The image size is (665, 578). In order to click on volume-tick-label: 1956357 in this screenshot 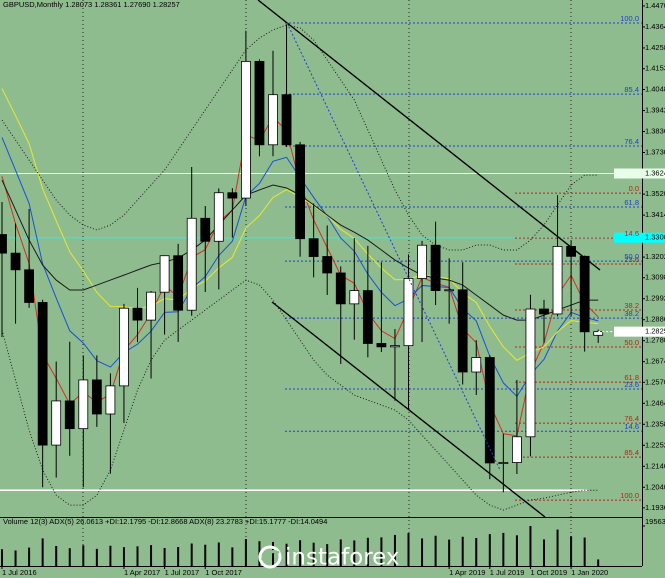, I will do `click(655, 521)`.